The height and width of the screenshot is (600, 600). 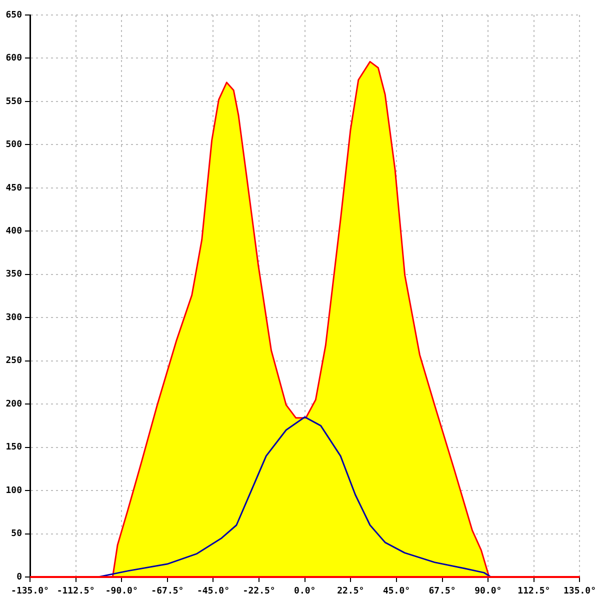 What do you see at coordinates (16, 534) in the screenshot?
I see `y-tick-label: 50` at bounding box center [16, 534].